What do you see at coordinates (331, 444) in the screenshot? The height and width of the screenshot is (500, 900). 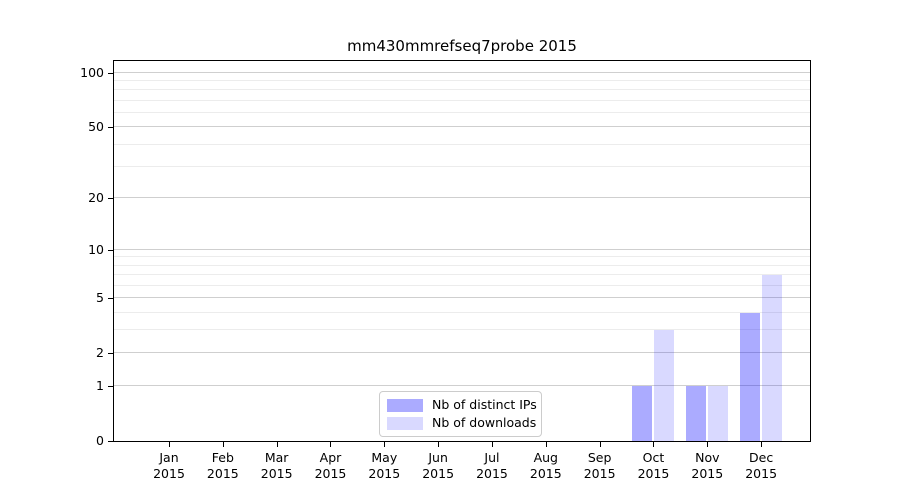 I see `x-tick-mark-apr` at bounding box center [331, 444].